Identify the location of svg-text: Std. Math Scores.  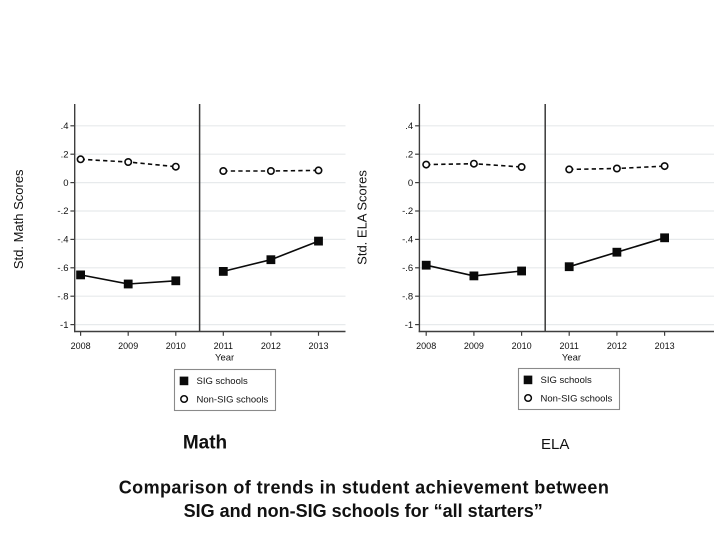
(18, 219).